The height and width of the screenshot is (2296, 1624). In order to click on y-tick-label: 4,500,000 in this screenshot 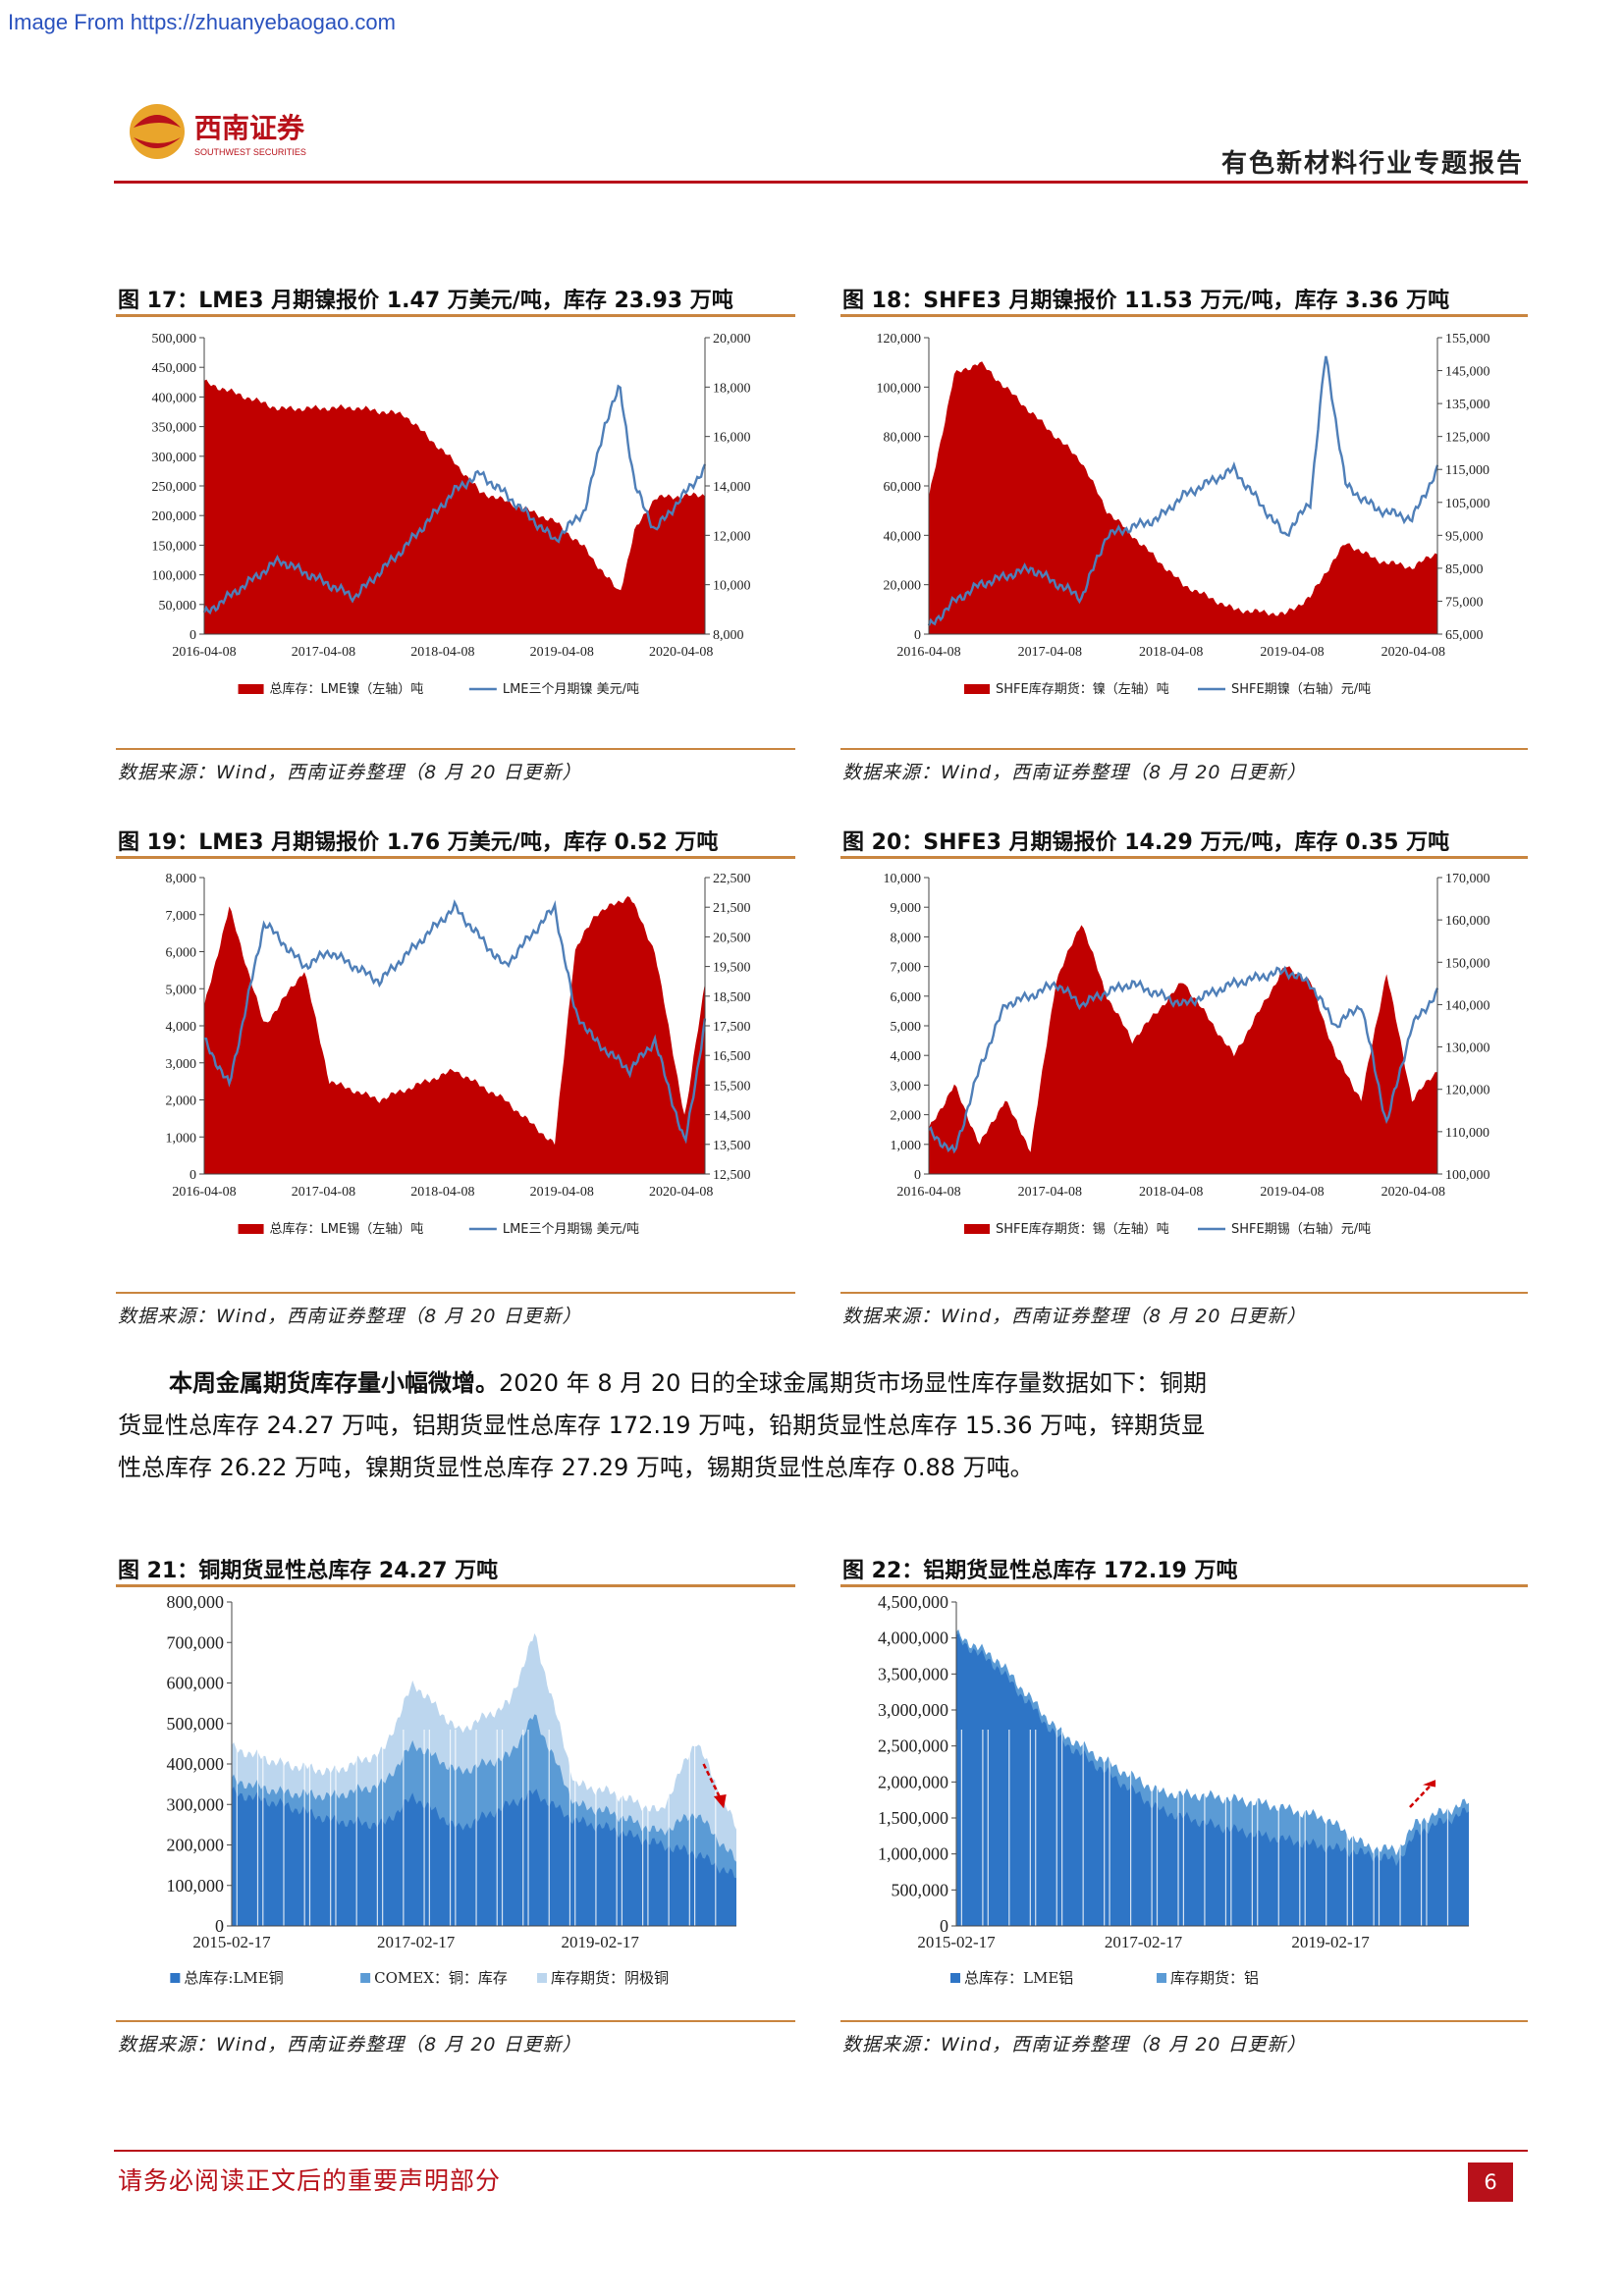, I will do `click(913, 1602)`.